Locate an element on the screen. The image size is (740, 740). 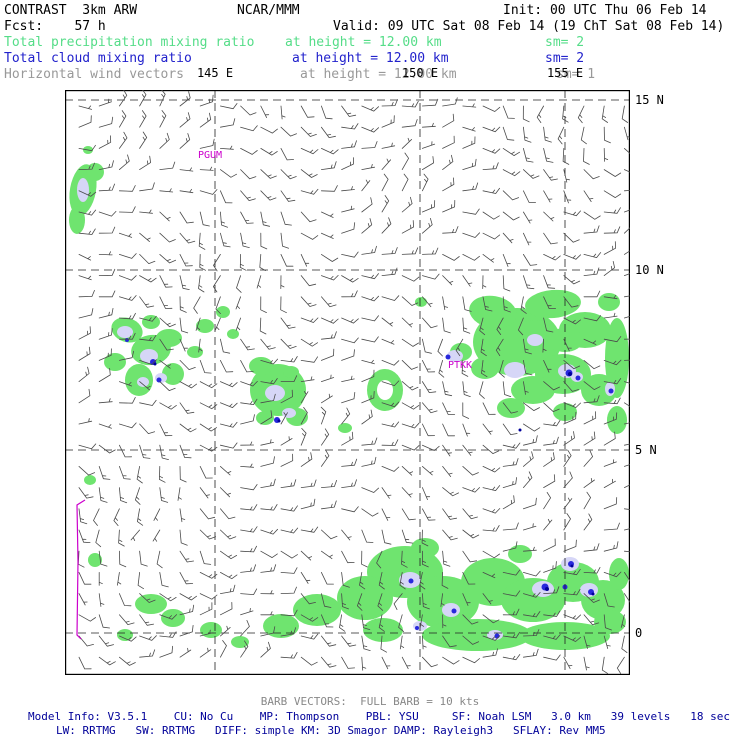
field-wind-label: Horizontal wind vectors is located at coordinates (94, 74).